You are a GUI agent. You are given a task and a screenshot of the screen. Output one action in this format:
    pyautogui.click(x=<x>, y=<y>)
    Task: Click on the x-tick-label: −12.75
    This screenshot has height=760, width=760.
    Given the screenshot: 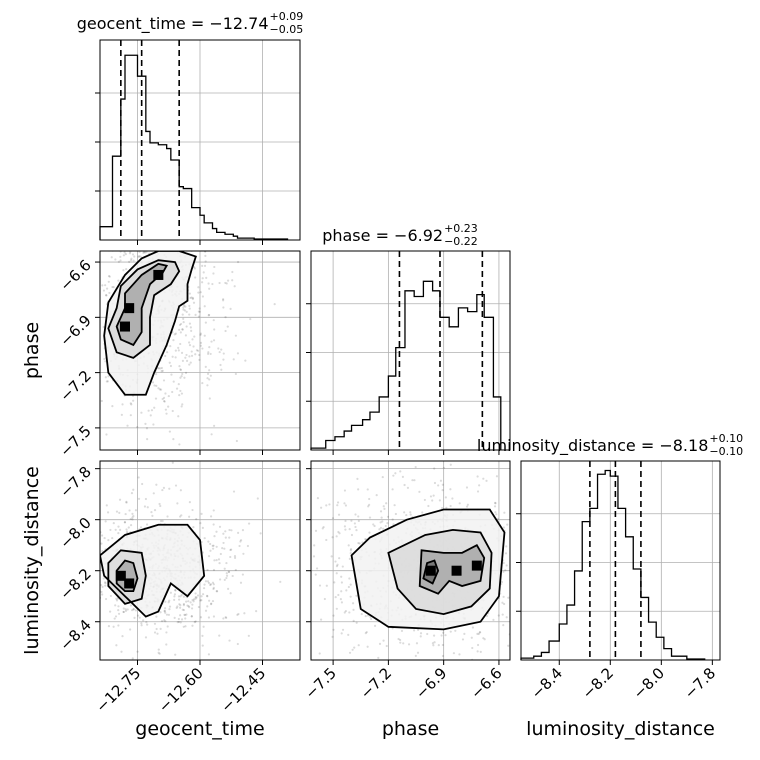 What is the action you would take?
    pyautogui.click(x=118, y=690)
    